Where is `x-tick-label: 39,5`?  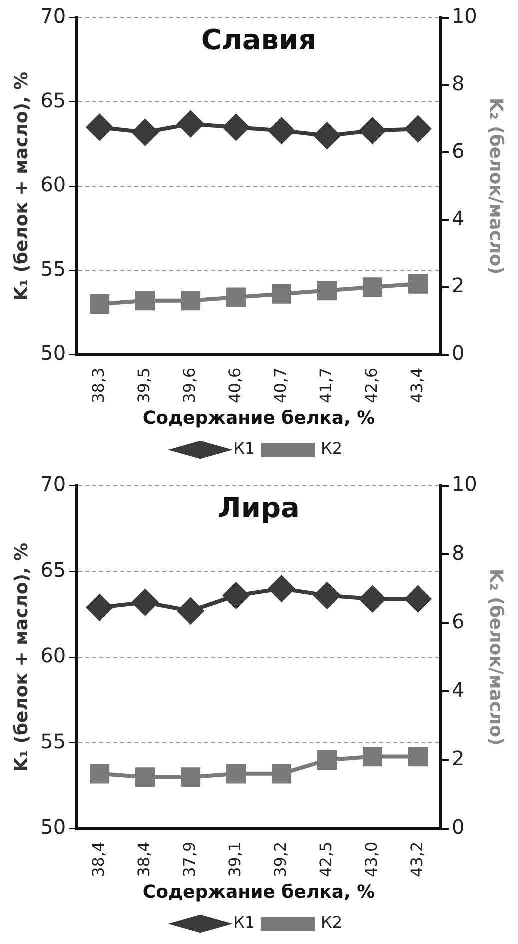 x-tick-label: 39,5 is located at coordinates (144, 386).